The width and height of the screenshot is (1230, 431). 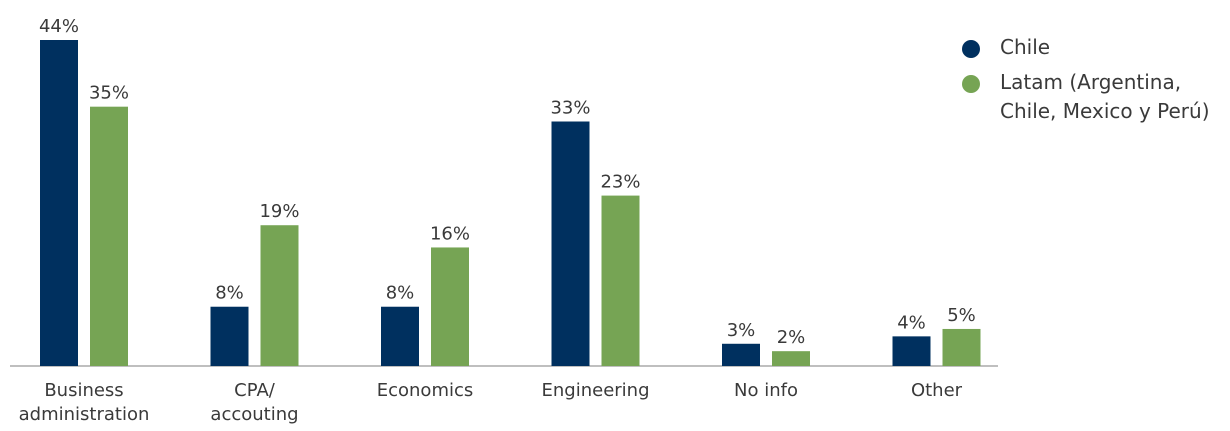 What do you see at coordinates (450, 306) in the screenshot?
I see `bar-latam-economics` at bounding box center [450, 306].